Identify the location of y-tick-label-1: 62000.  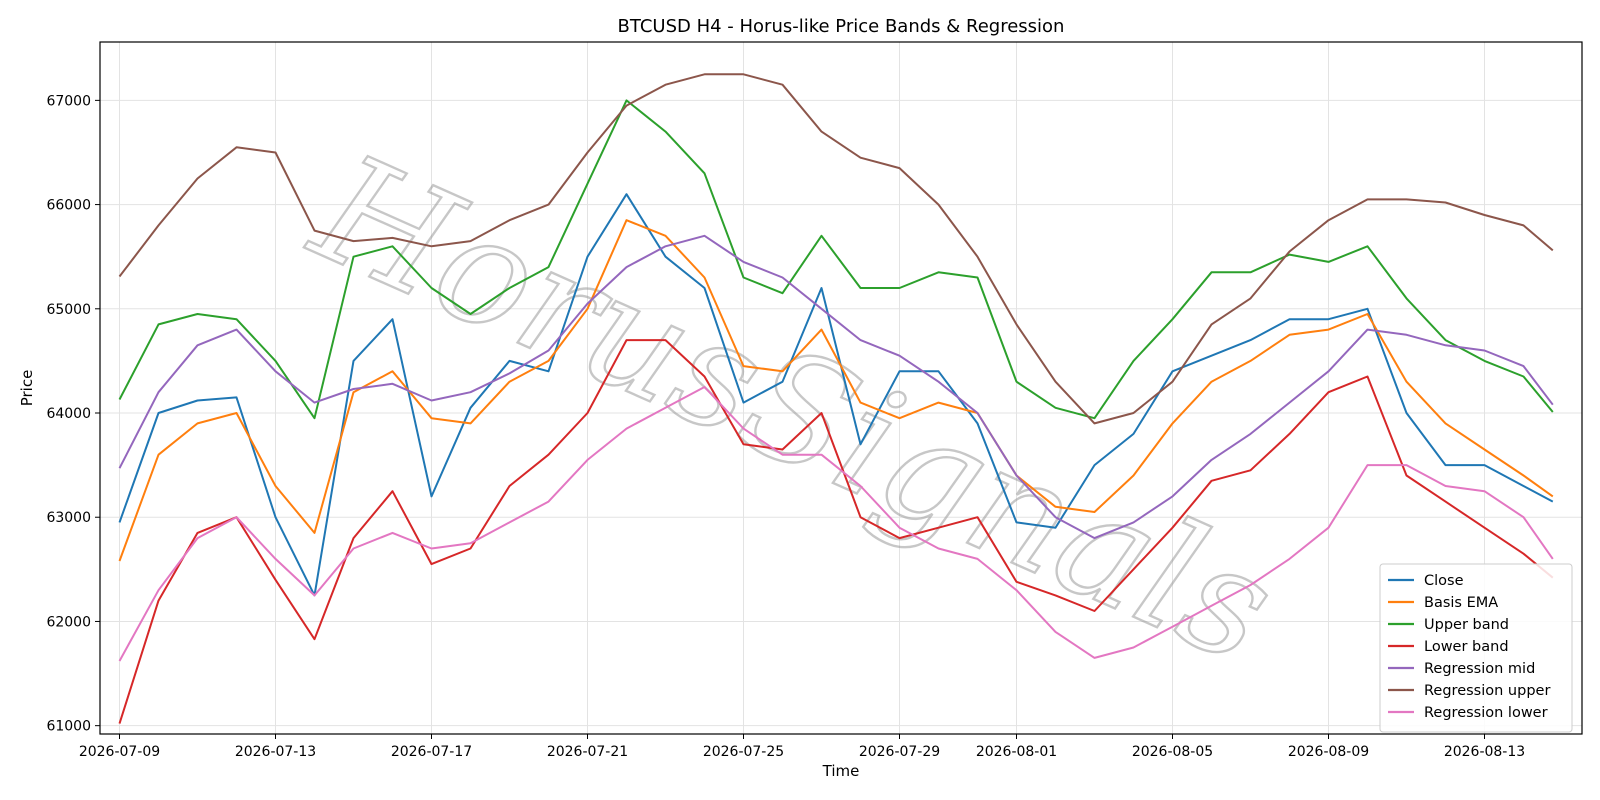
(68, 622).